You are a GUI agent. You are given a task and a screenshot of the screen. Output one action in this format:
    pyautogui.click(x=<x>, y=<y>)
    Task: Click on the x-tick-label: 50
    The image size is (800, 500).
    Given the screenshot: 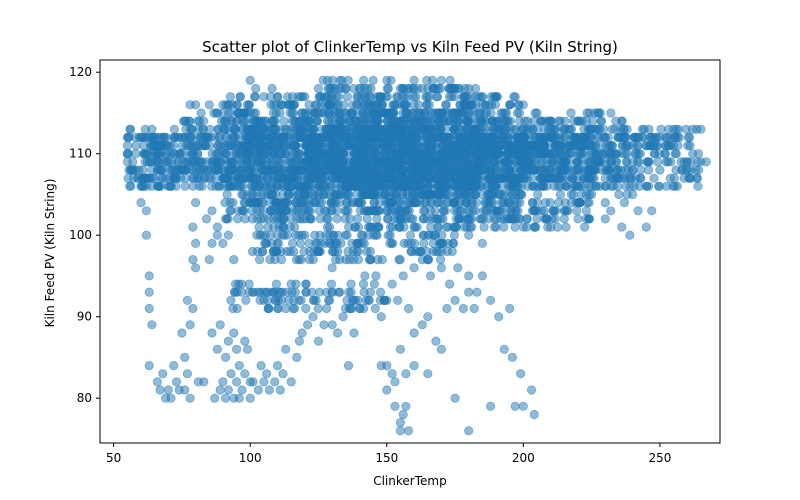 What is the action you would take?
    pyautogui.click(x=113, y=458)
    